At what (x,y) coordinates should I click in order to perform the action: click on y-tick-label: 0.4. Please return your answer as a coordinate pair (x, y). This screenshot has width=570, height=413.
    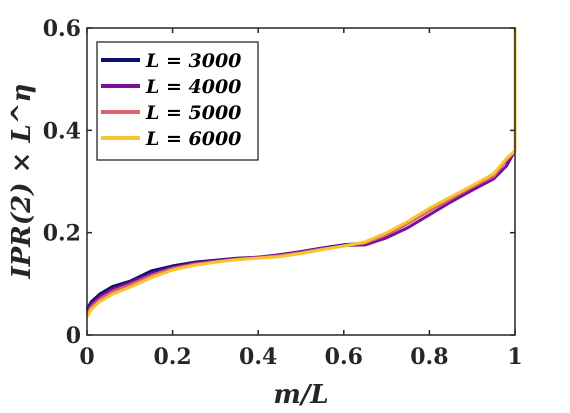
    Looking at the image, I should click on (62, 131).